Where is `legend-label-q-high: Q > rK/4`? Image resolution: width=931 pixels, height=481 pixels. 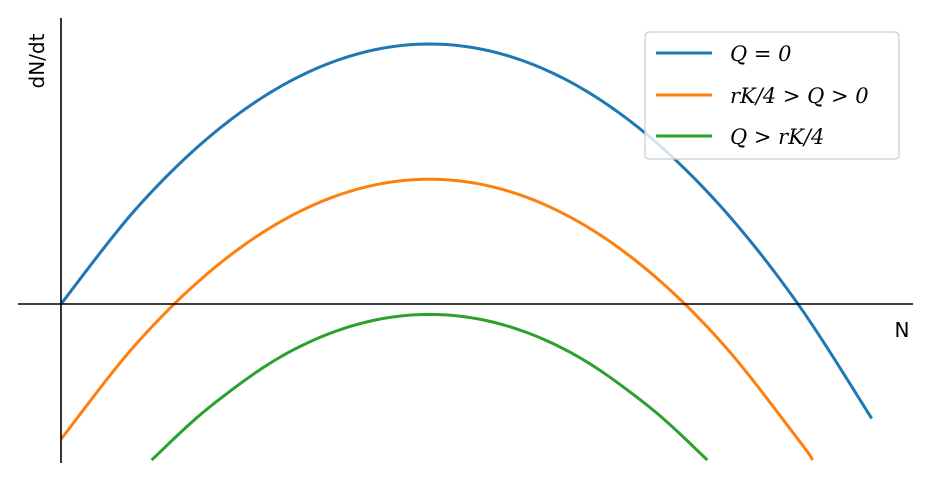
legend-label-q-high: Q > rK/4 is located at coordinates (777, 137).